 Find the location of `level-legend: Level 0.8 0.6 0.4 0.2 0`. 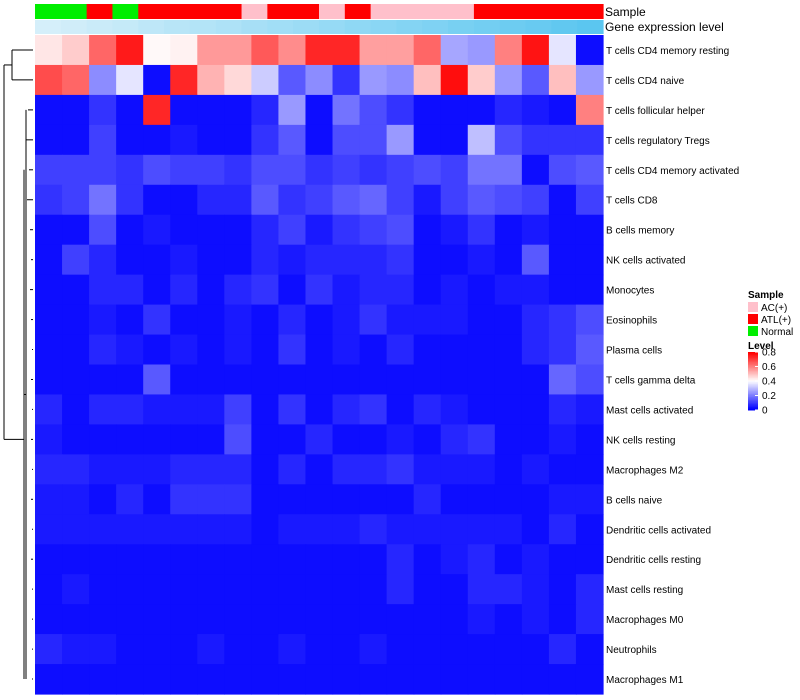

level-legend: Level 0.8 0.6 0.4 0.2 0 is located at coordinates (762, 379).